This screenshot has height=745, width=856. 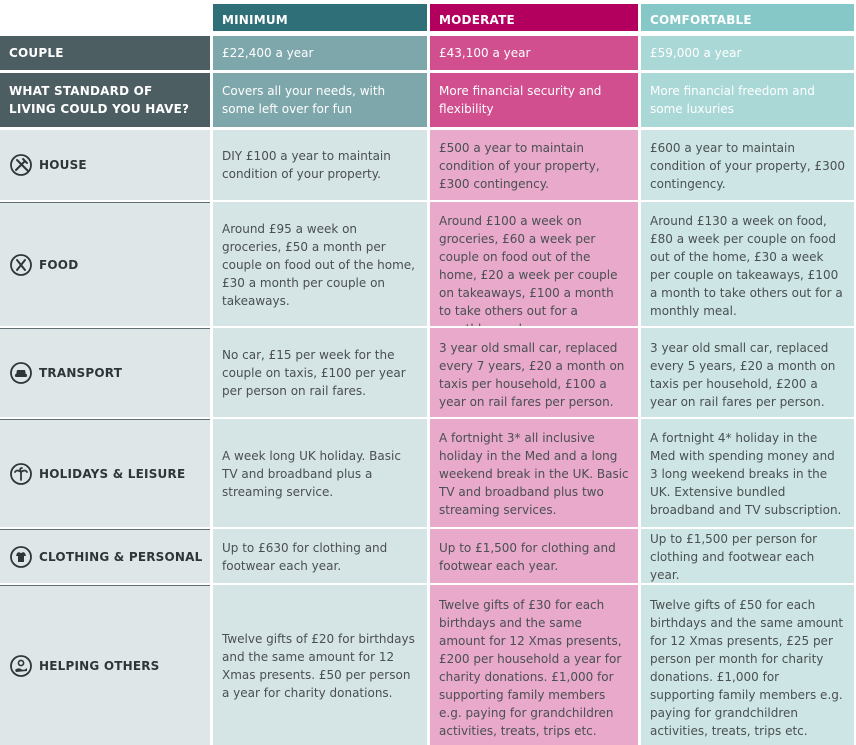 What do you see at coordinates (105, 264) in the screenshot?
I see `row-label-food: FOOD` at bounding box center [105, 264].